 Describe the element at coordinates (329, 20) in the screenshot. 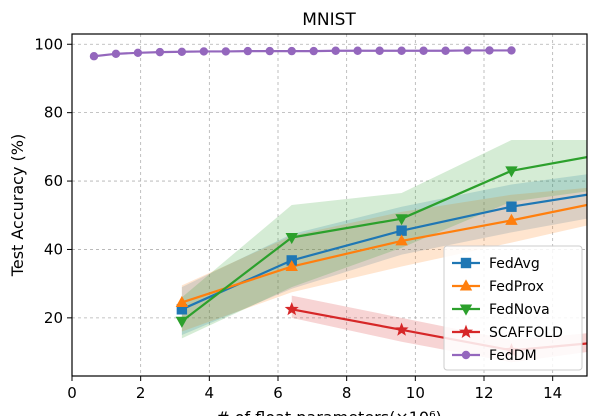

I see `chart-title: MNIST` at that location.